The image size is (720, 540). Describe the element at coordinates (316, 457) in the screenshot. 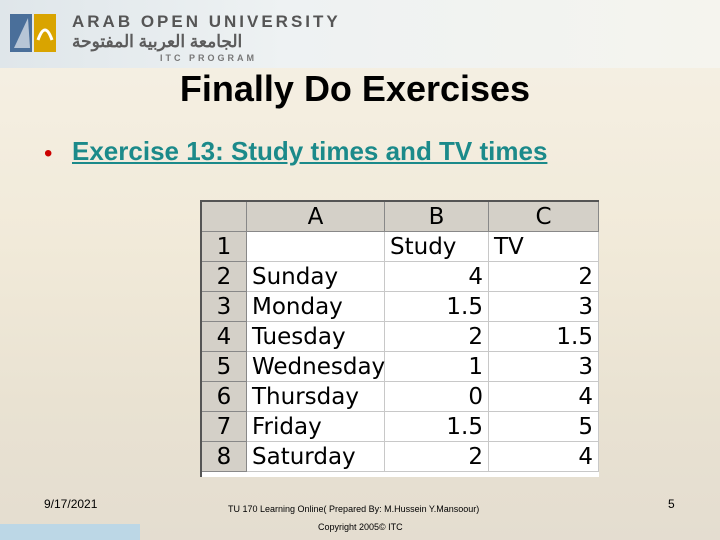

I see `cell: Saturday` at that location.